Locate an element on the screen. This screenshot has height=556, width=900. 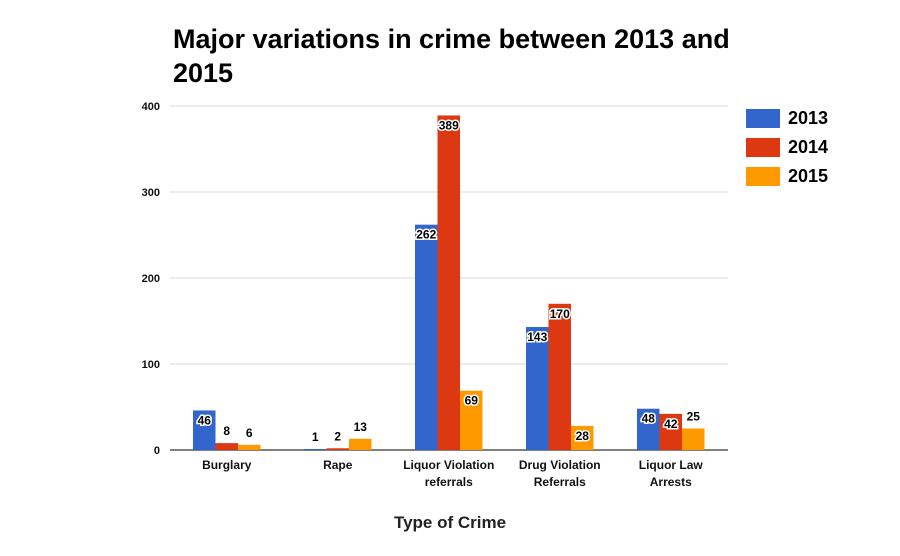
data-label-2015-2: 69 is located at coordinates (472, 401).